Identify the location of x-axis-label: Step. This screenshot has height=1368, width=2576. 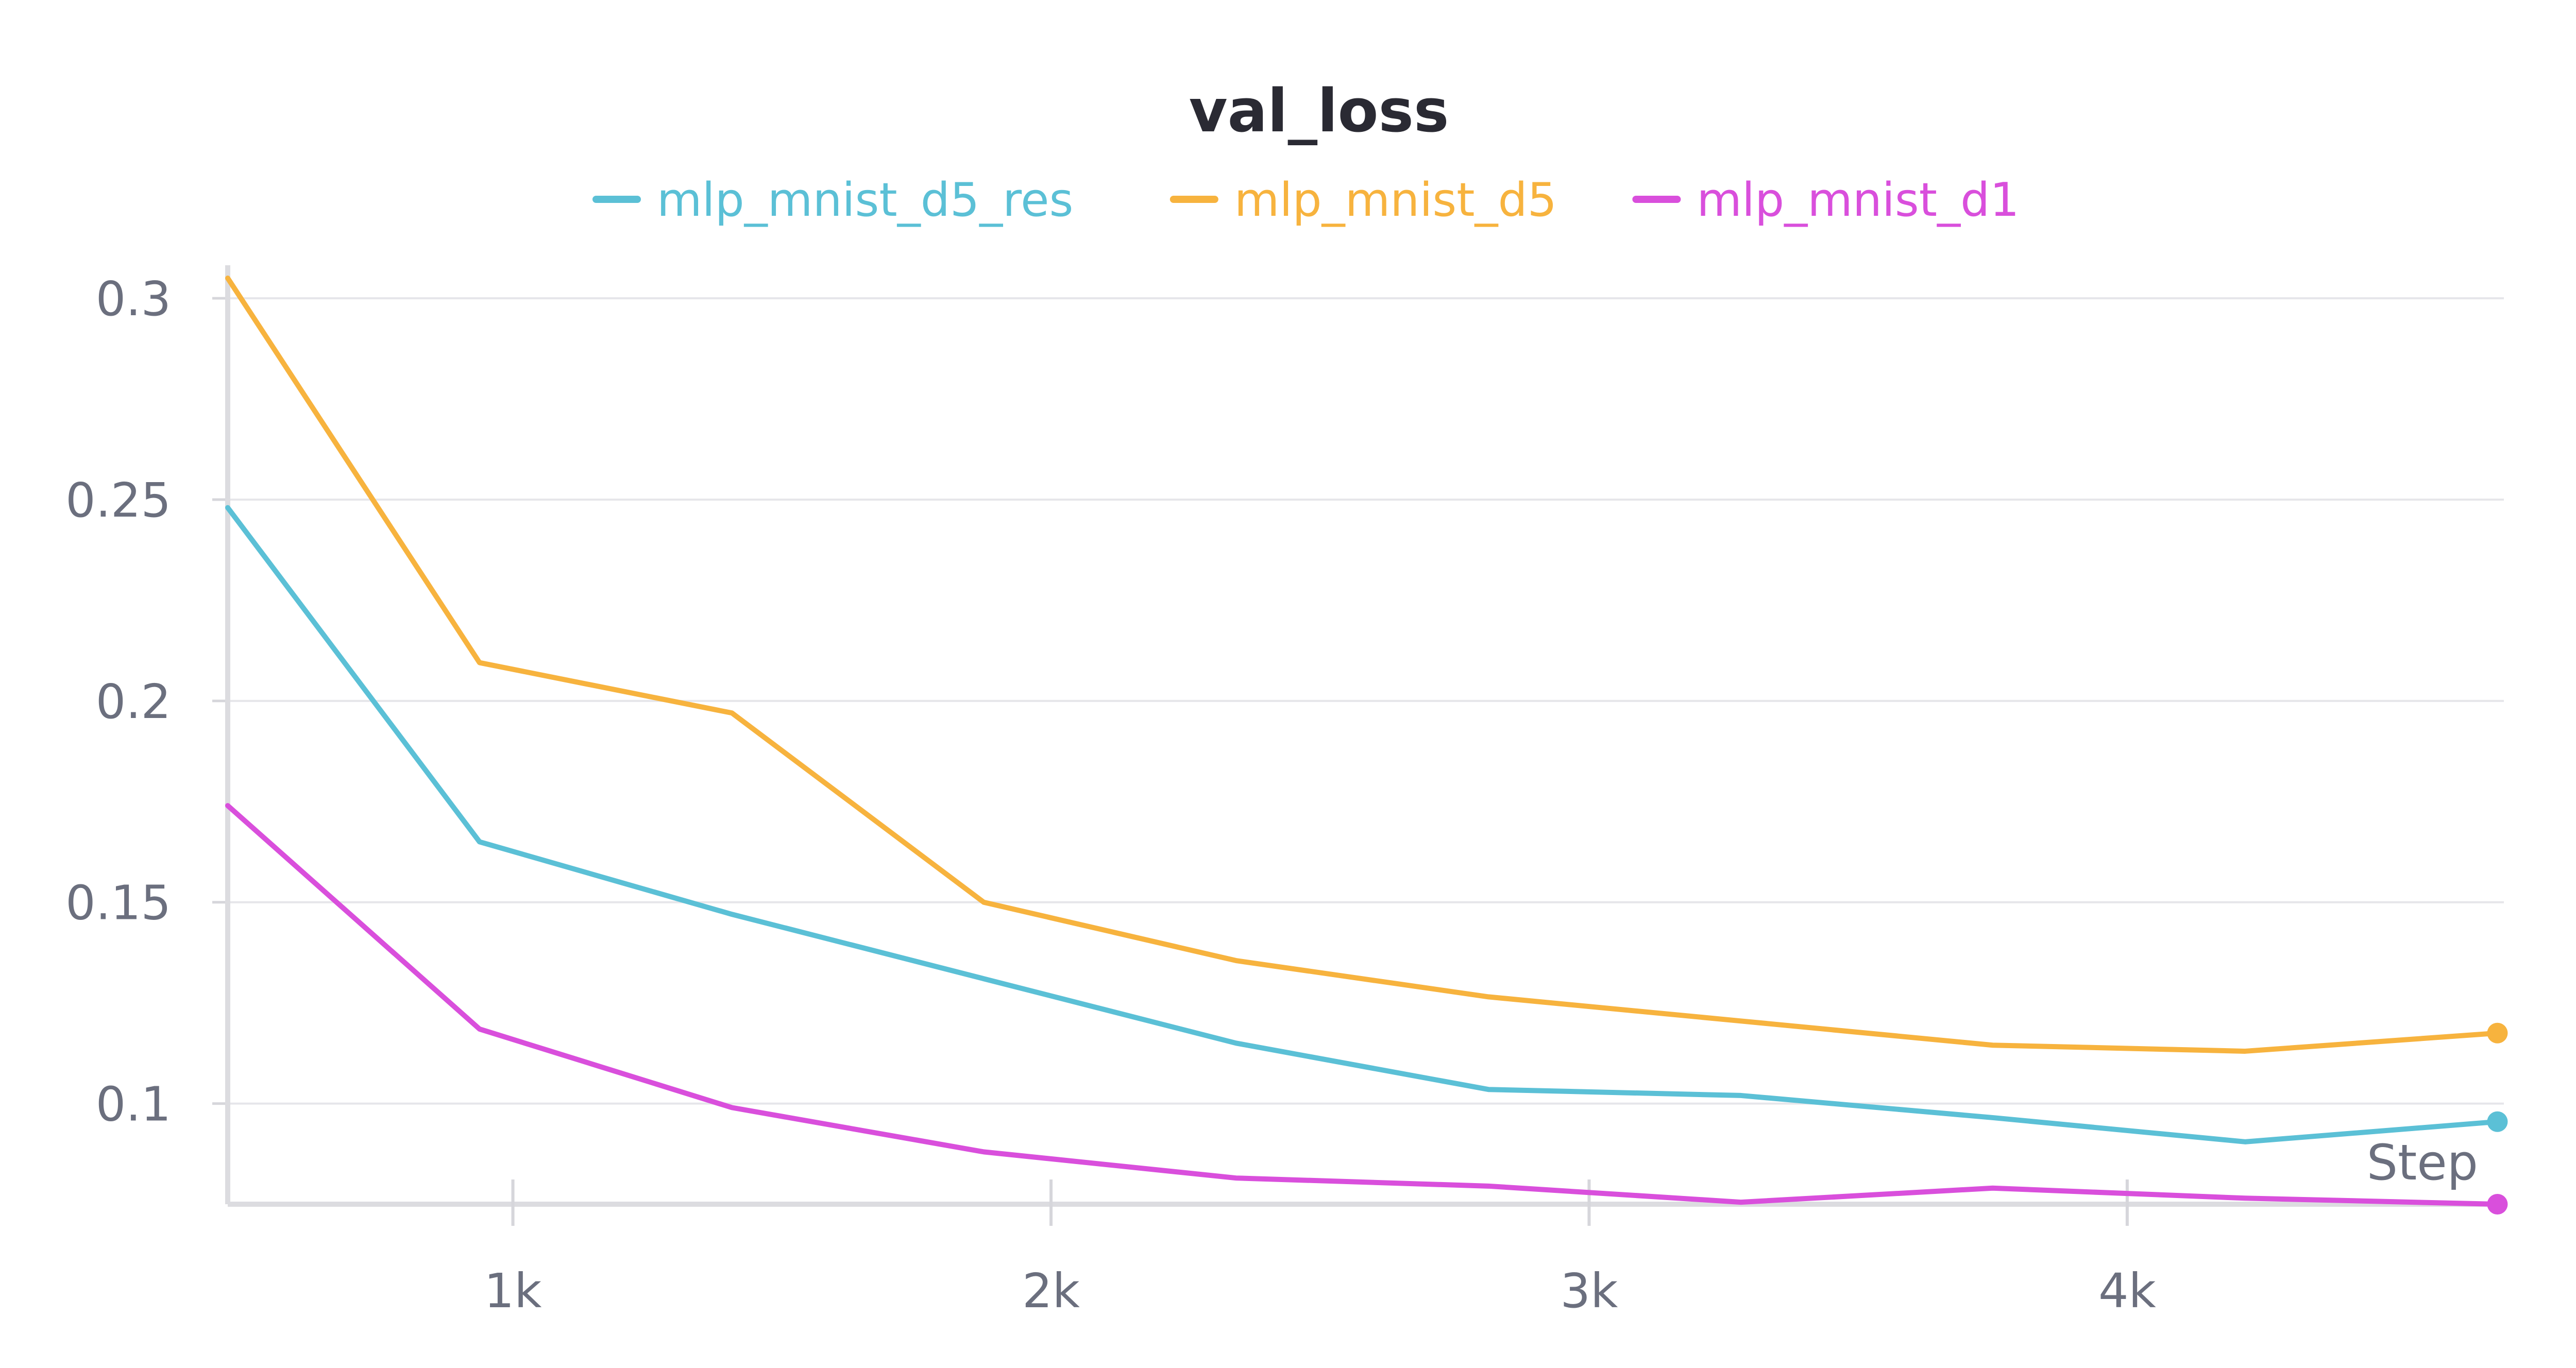
(2423, 1163).